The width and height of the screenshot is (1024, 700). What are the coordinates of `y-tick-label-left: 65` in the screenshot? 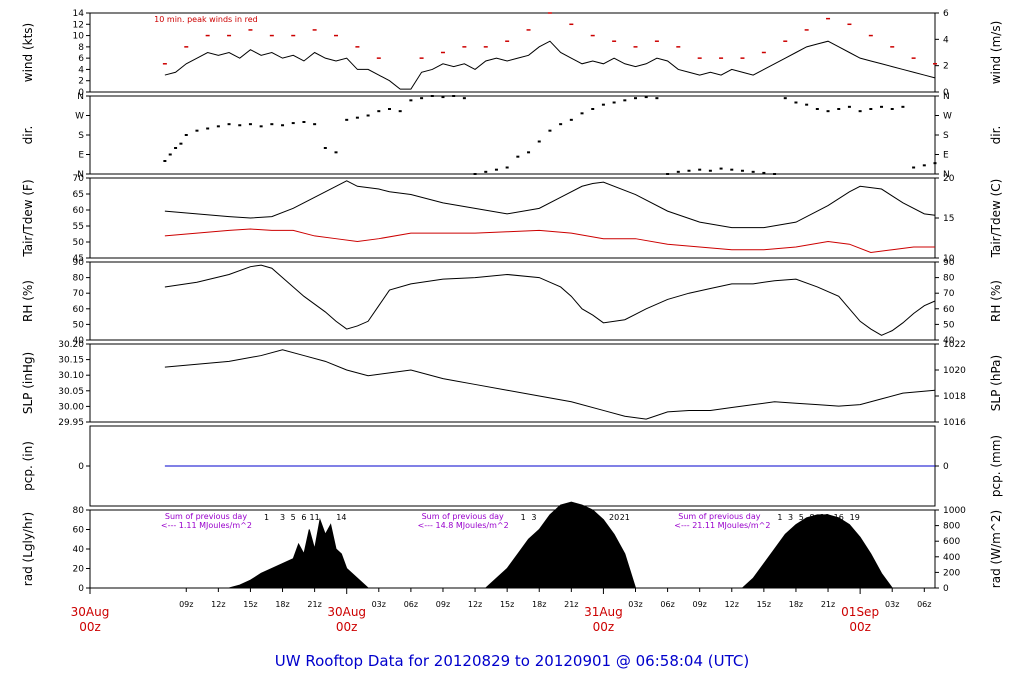 It's located at (78, 195).